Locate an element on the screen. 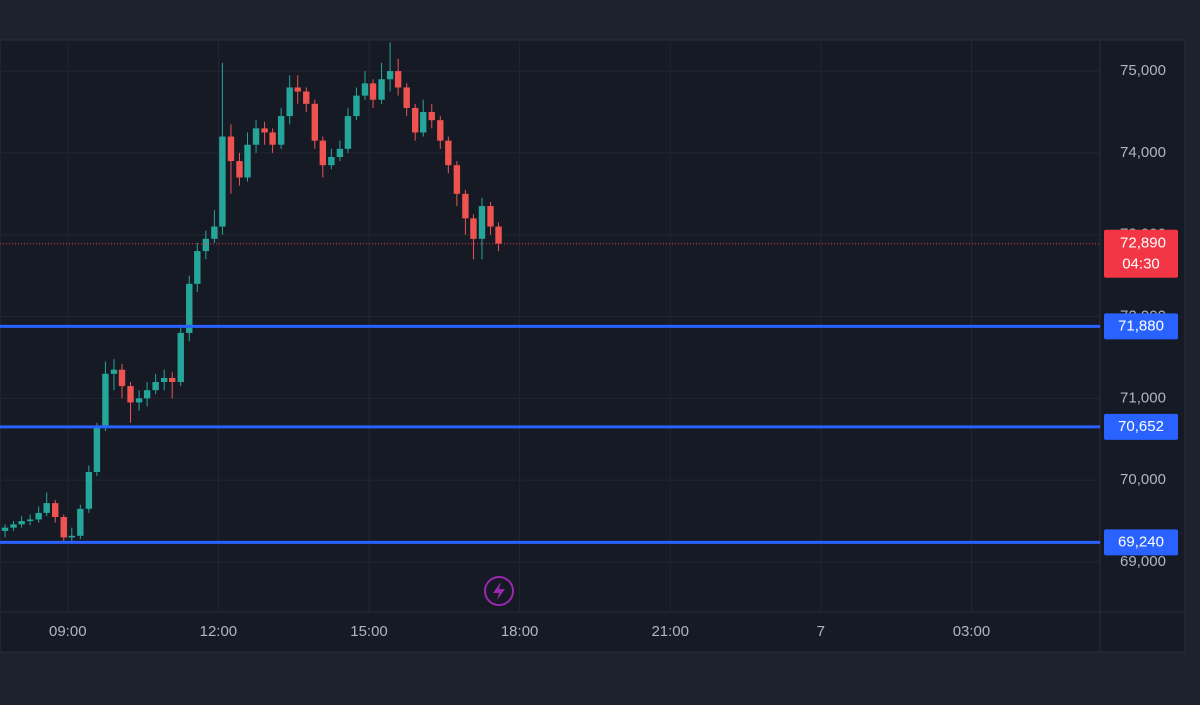  y-tick-label: 74,000 is located at coordinates (1143, 152).